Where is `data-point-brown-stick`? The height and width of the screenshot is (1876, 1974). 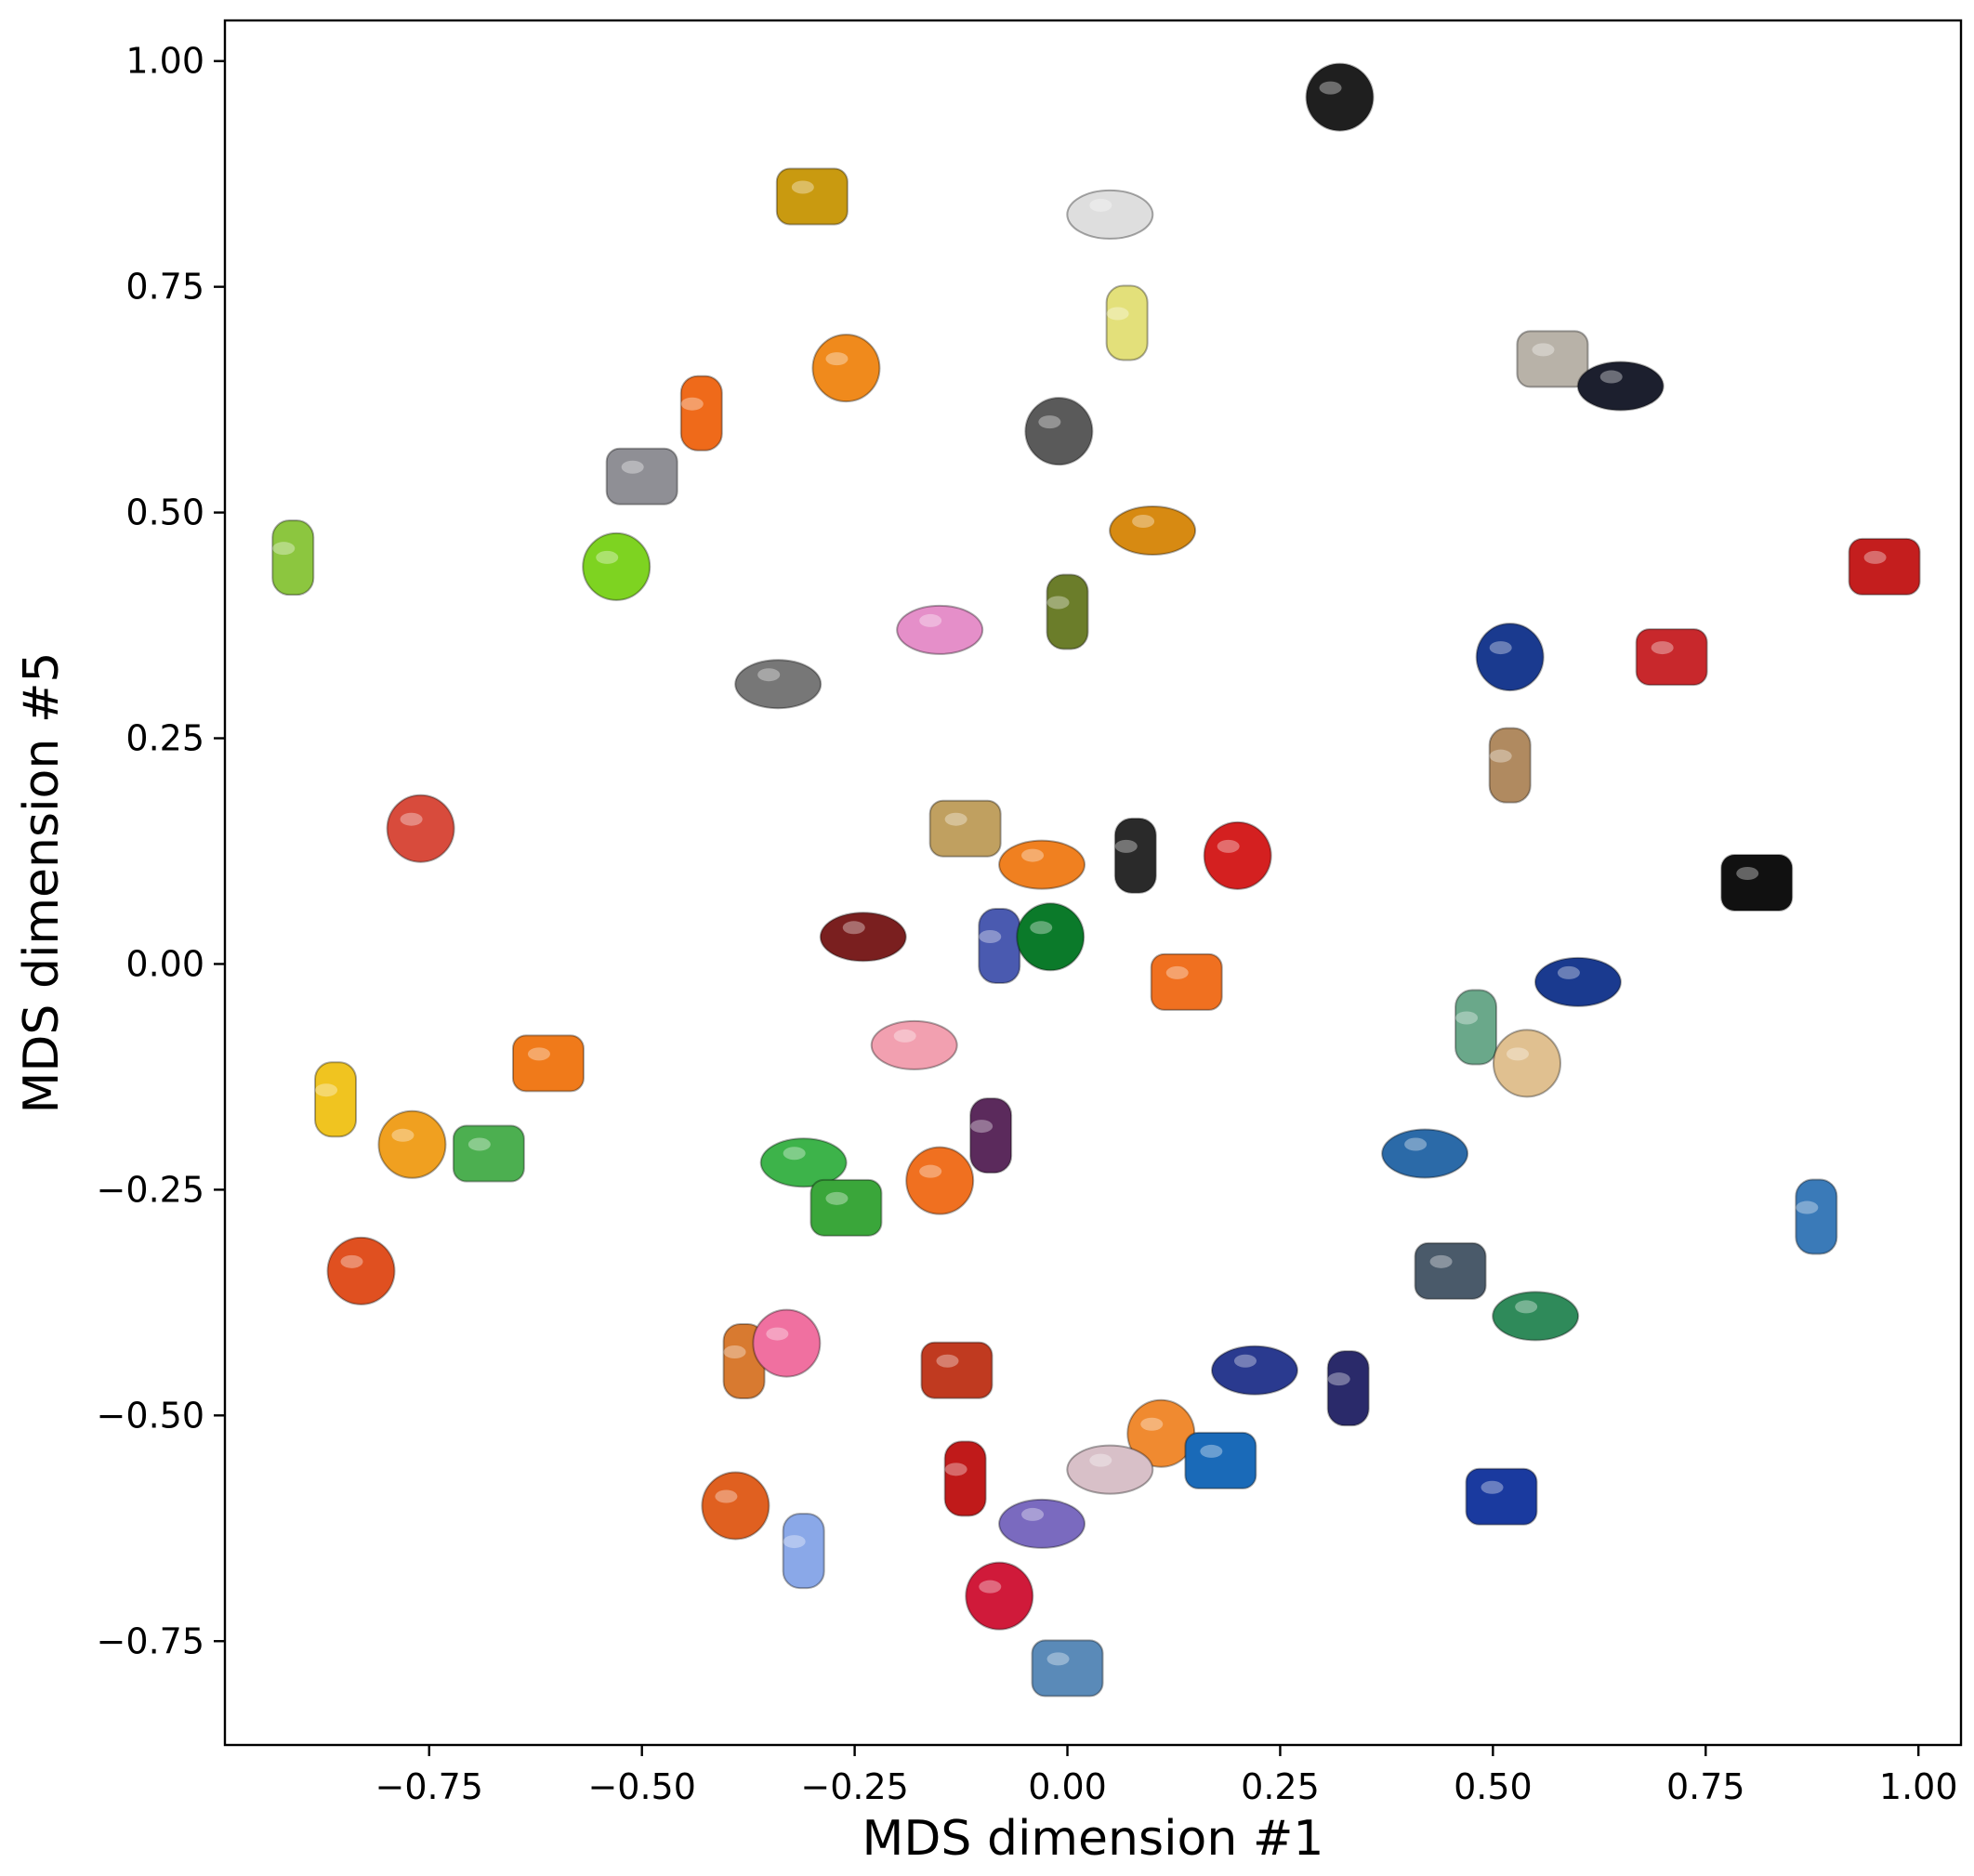 data-point-brown-stick is located at coordinates (1510, 765).